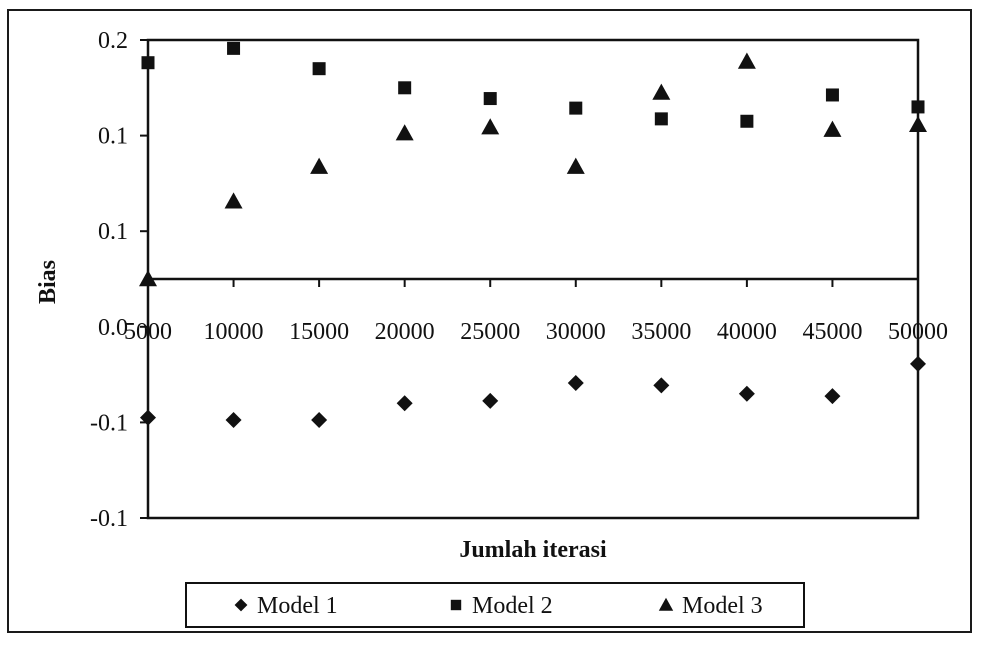 The image size is (983, 647). Describe the element at coordinates (747, 332) in the screenshot. I see `x-tick-label: 40000` at that location.